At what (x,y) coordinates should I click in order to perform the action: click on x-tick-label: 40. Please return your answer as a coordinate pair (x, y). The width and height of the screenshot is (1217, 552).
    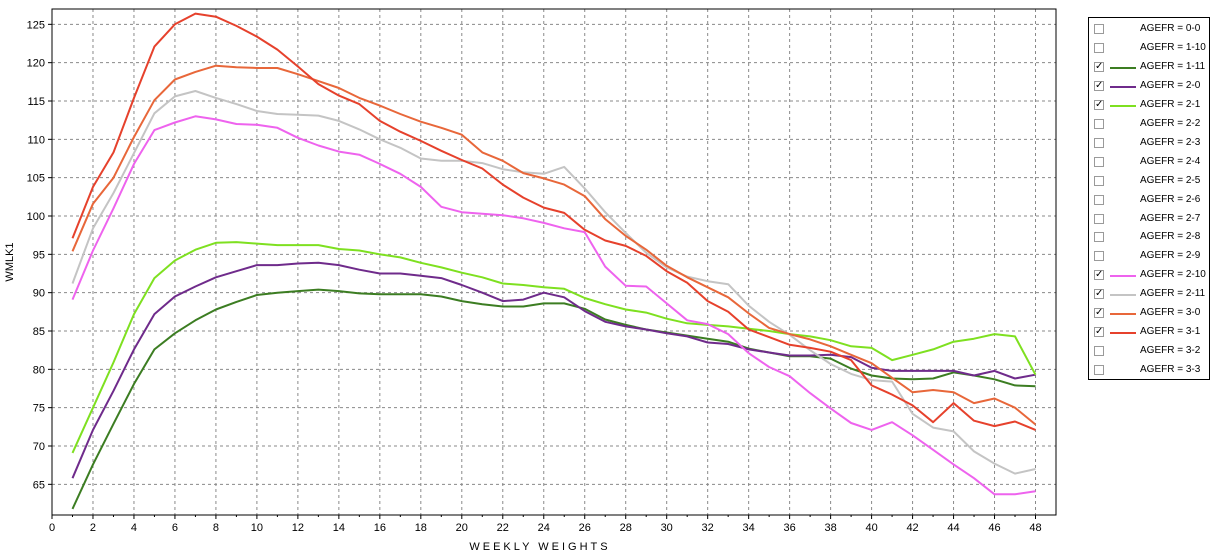
    Looking at the image, I should click on (871, 528).